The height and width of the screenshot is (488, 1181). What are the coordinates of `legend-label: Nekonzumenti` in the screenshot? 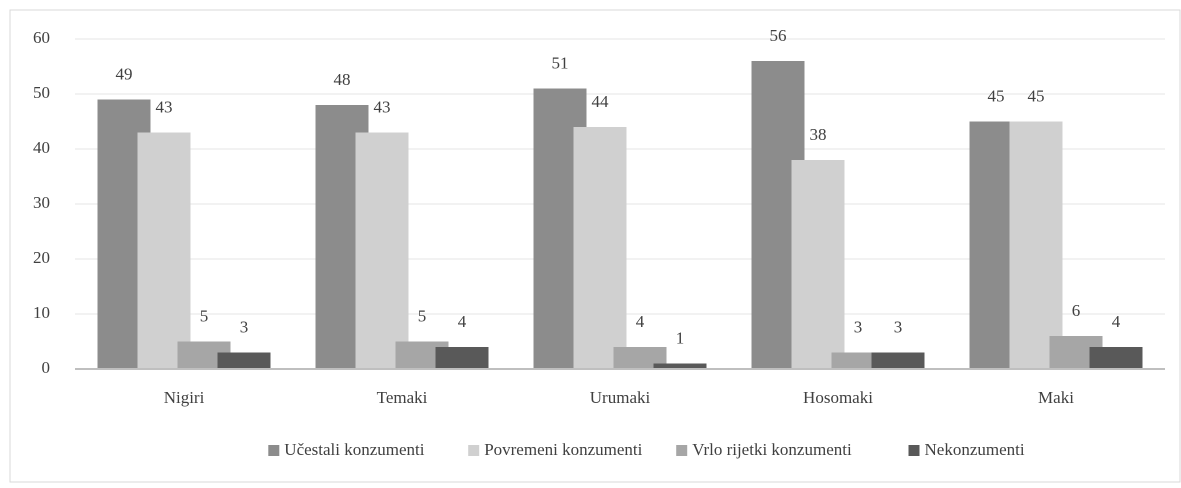 It's located at (975, 449).